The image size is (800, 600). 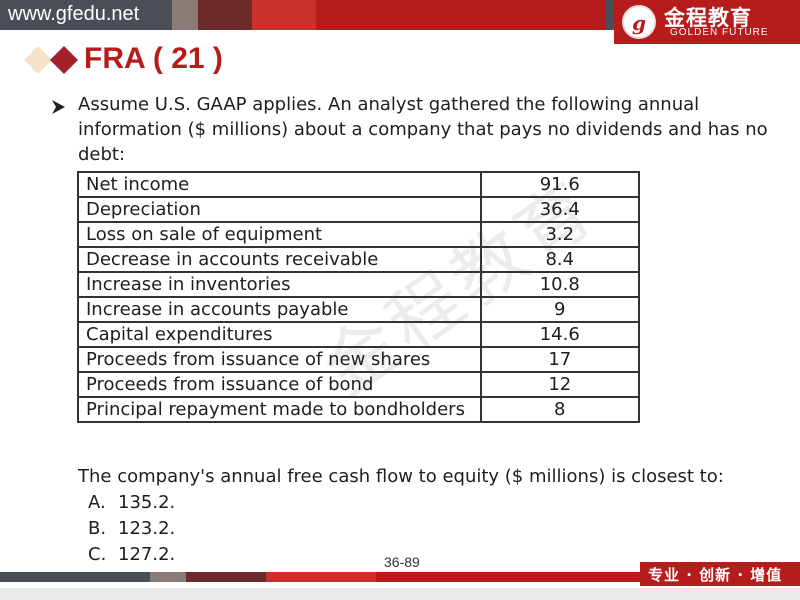 I want to click on option-letter: B., so click(x=97, y=528).